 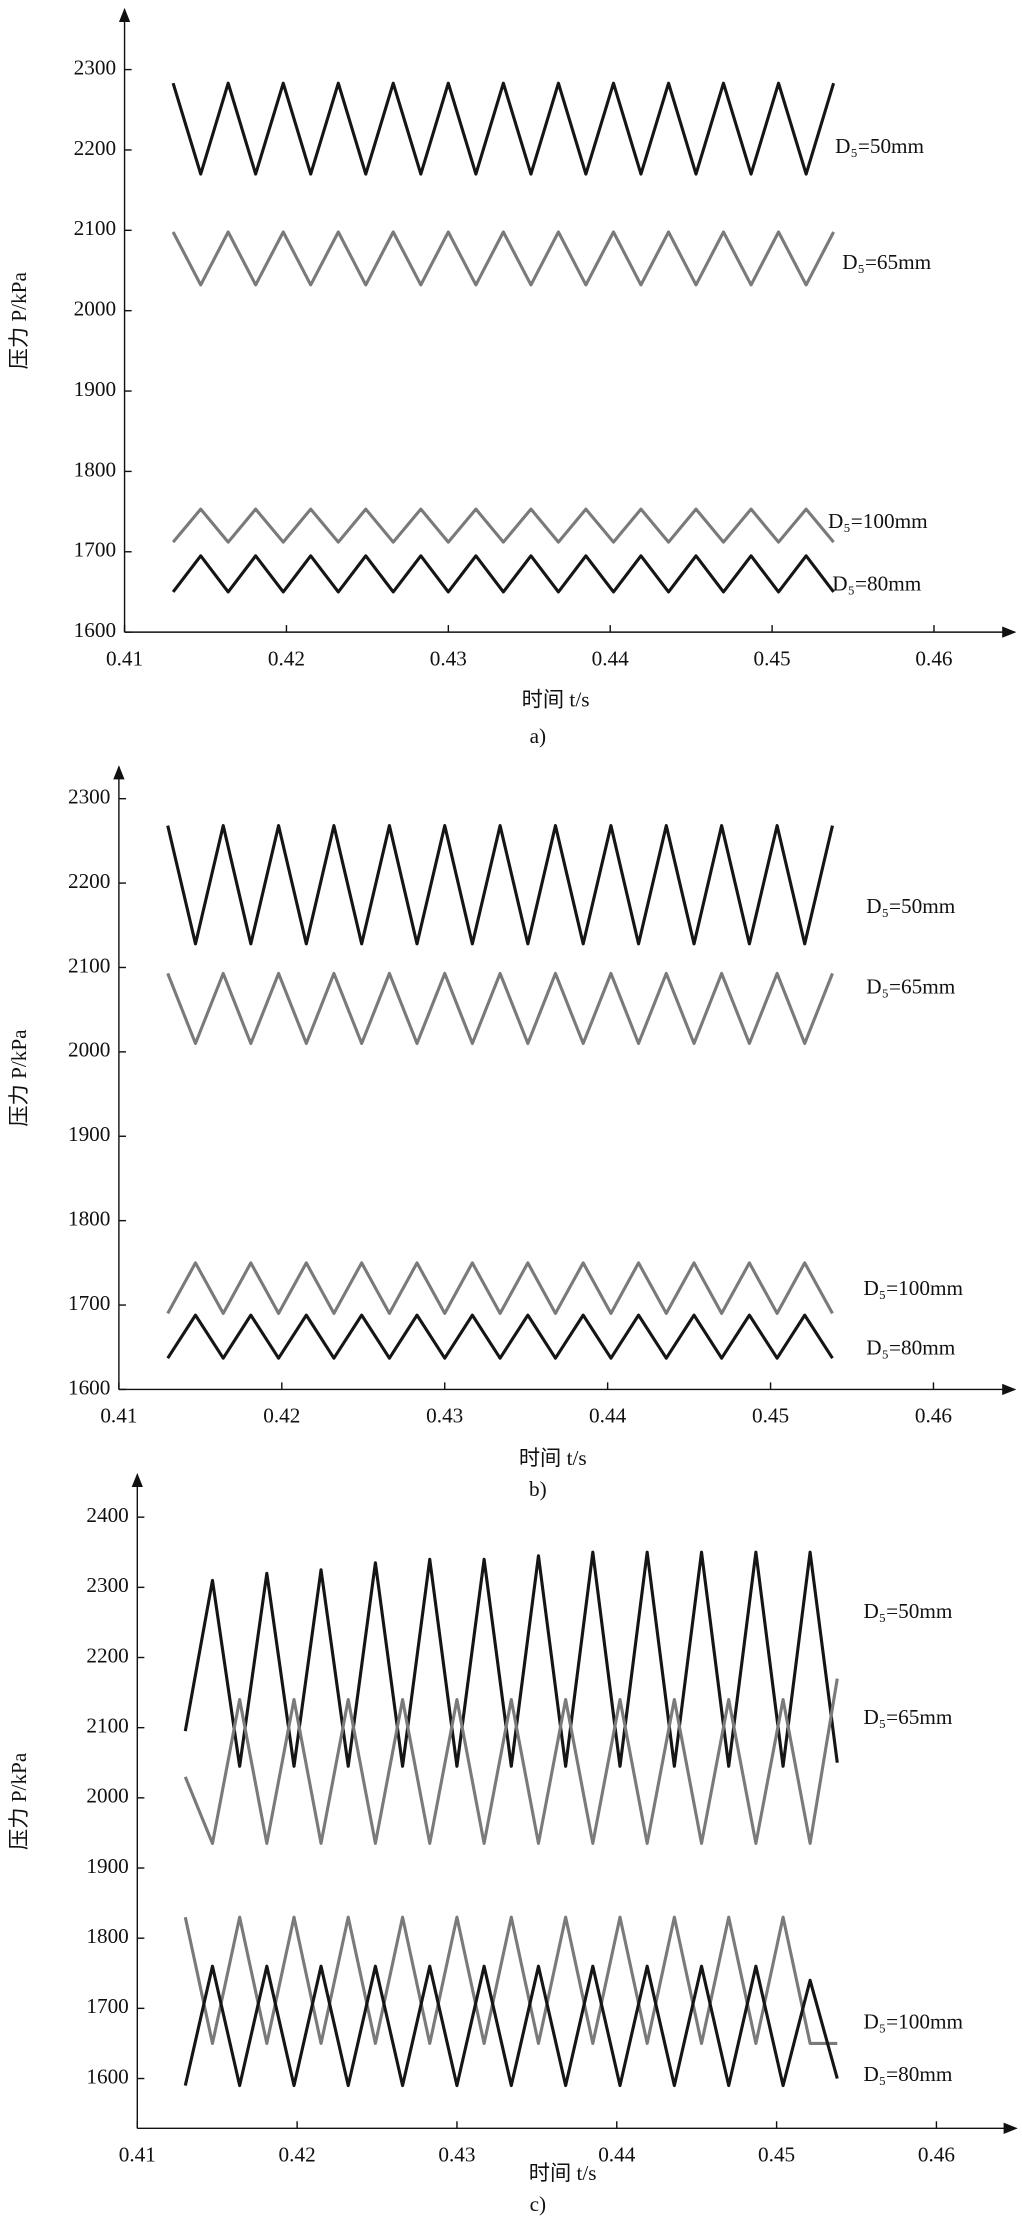 I want to click on caption: b), so click(x=538, y=1489).